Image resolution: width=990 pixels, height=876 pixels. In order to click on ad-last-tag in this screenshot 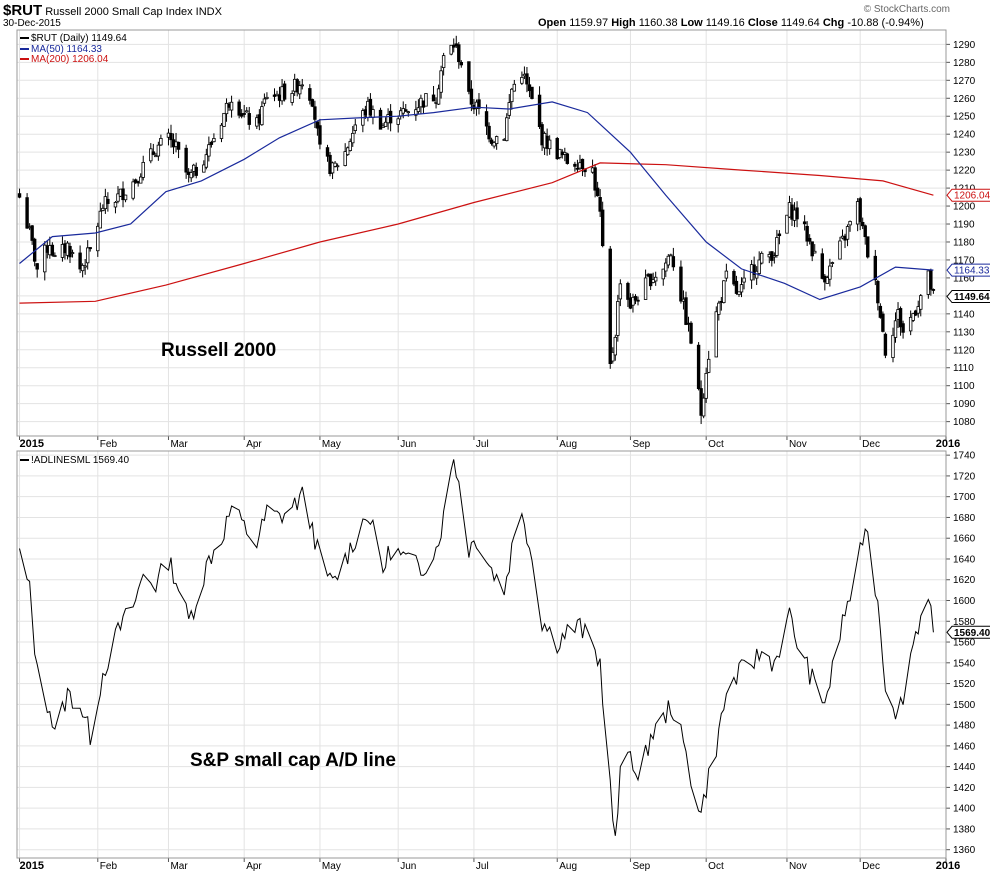, I will do `click(968, 632)`.